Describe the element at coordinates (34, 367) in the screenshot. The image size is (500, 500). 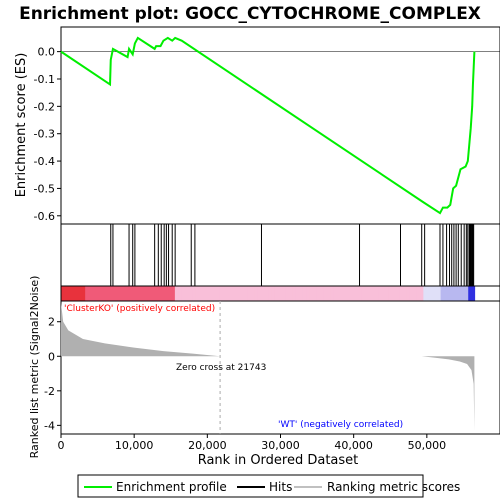
I see `ranking-ylabel: Ranked list metric (Signal2Noise)` at that location.